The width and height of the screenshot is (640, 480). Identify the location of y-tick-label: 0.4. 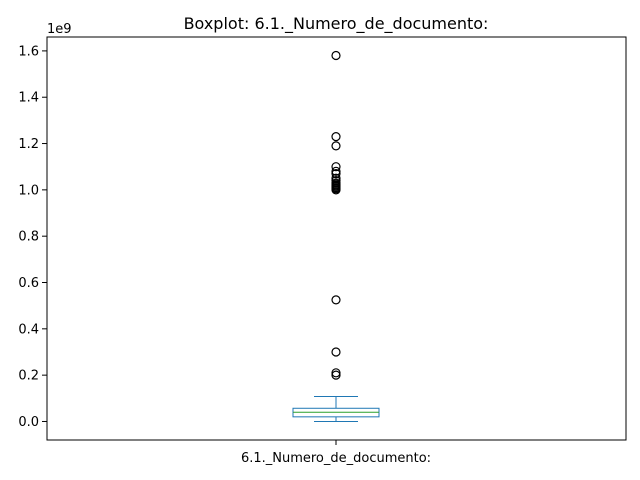
(28, 329).